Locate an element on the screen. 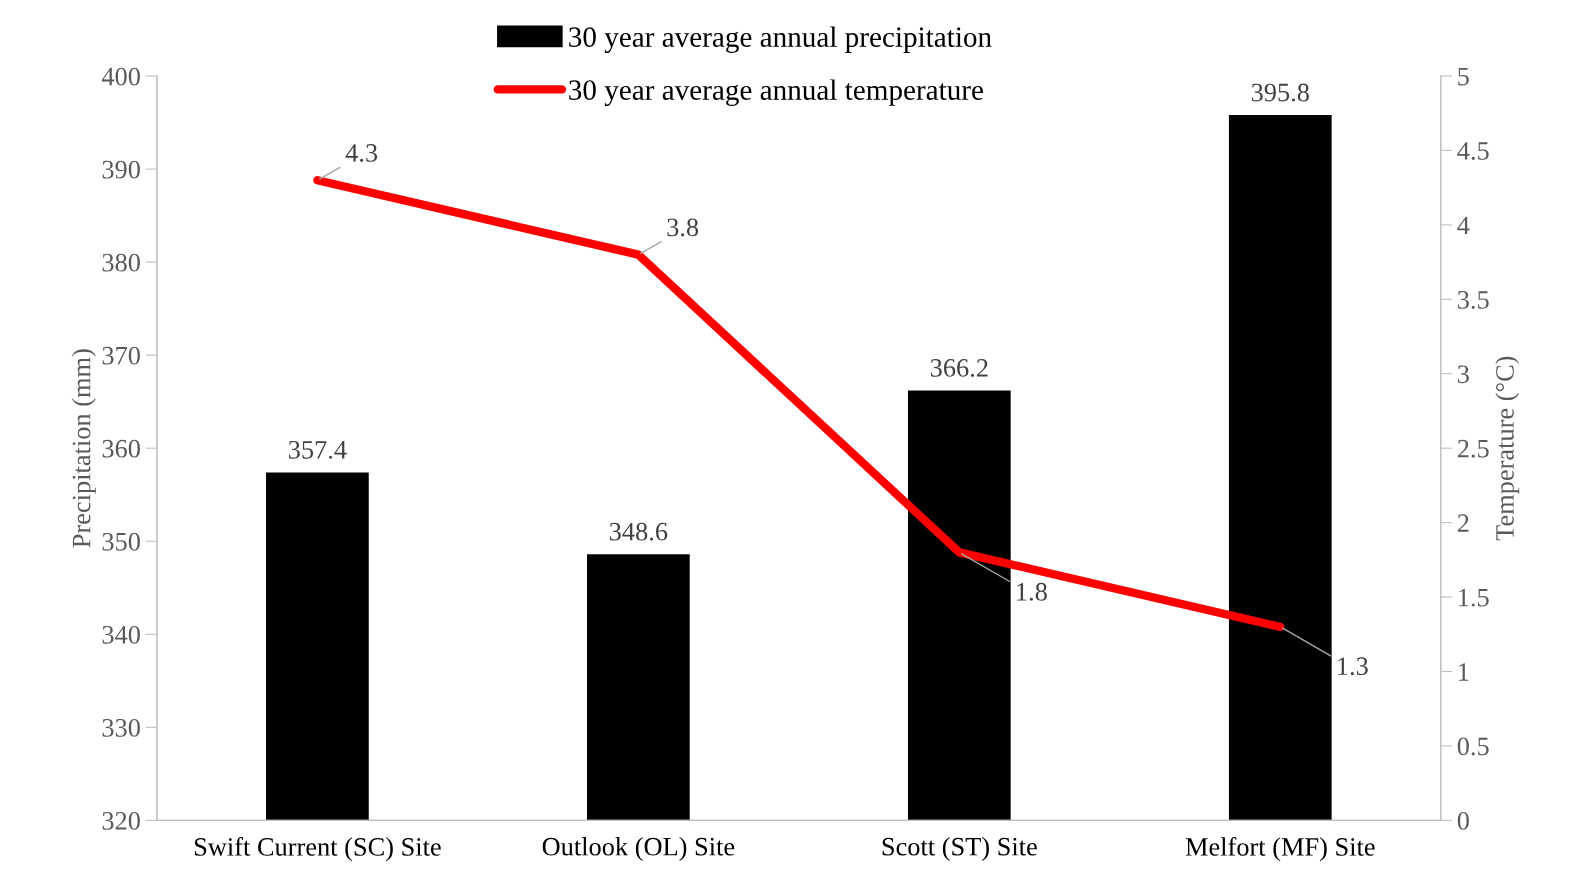 This screenshot has width=1585, height=884. data-label: 1.3 is located at coordinates (1353, 666).